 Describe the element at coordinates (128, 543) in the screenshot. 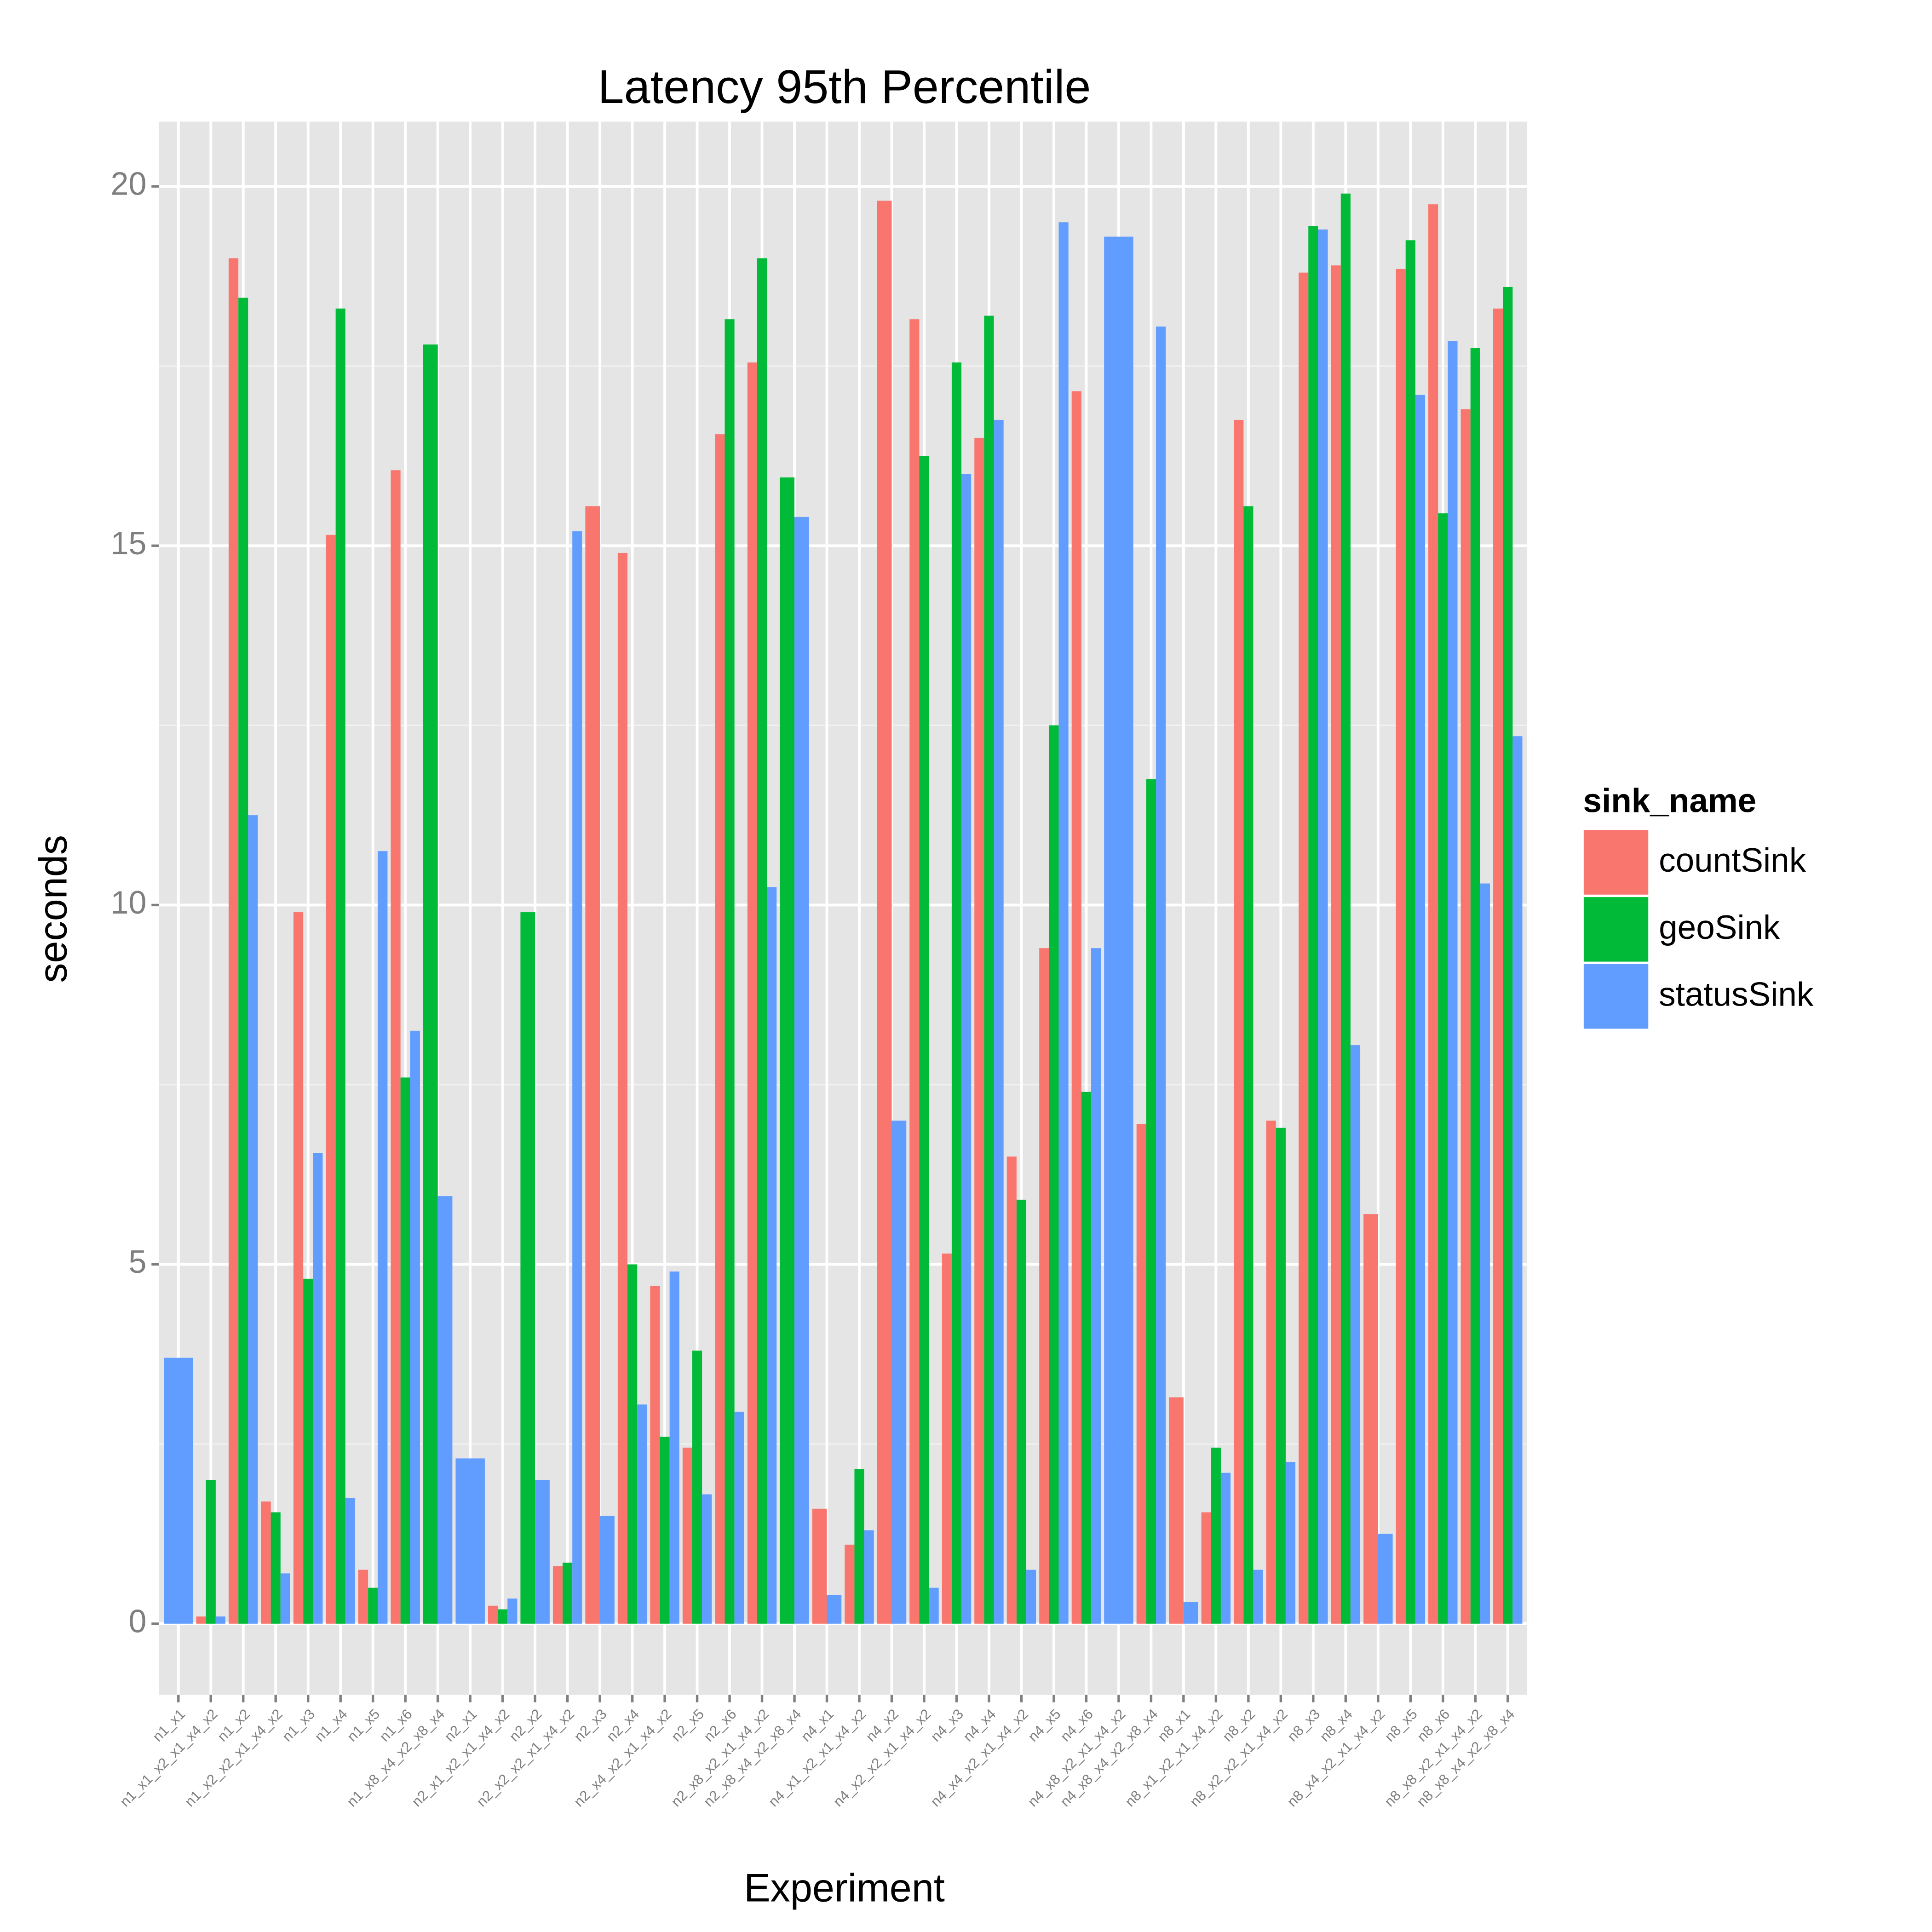

I see `y-tick-label: 15` at that location.